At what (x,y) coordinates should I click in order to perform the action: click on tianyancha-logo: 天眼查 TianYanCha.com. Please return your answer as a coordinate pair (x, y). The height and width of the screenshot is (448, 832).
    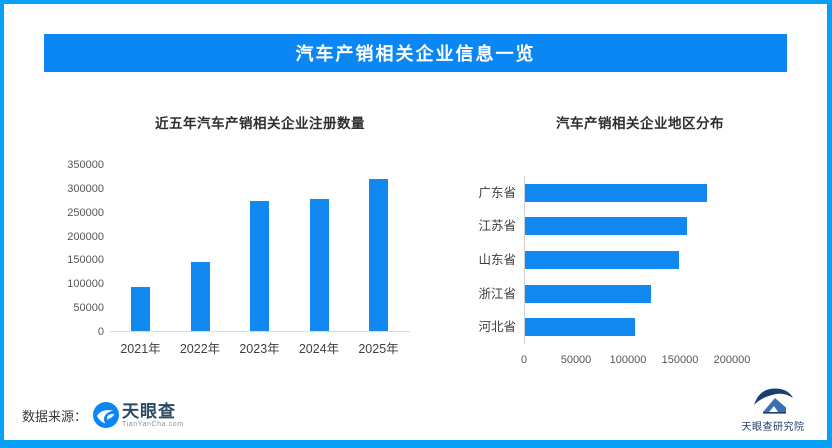
    Looking at the image, I should click on (138, 415).